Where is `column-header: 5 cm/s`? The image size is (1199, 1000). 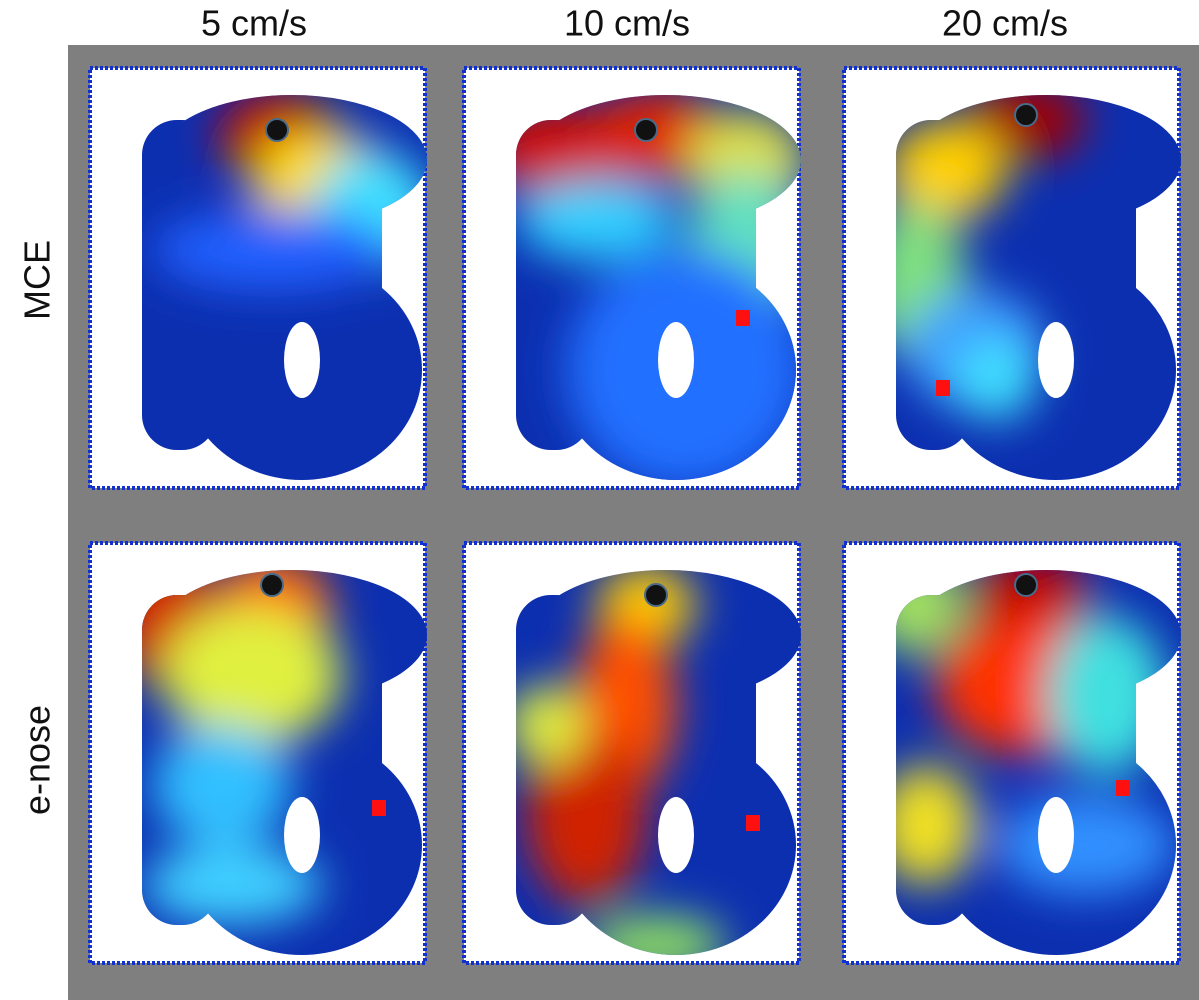
column-header: 5 cm/s is located at coordinates (254, 23).